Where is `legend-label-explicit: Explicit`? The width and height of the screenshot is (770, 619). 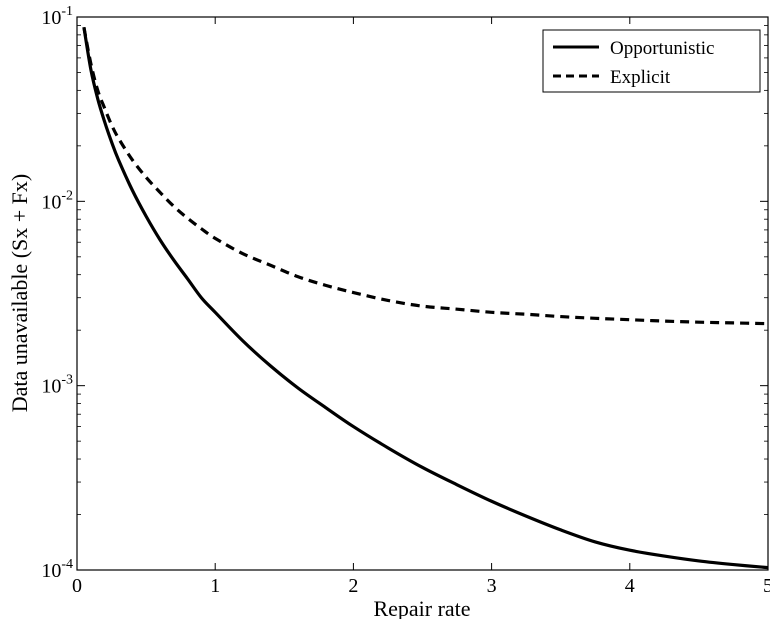
legend-label-explicit: Explicit is located at coordinates (640, 77).